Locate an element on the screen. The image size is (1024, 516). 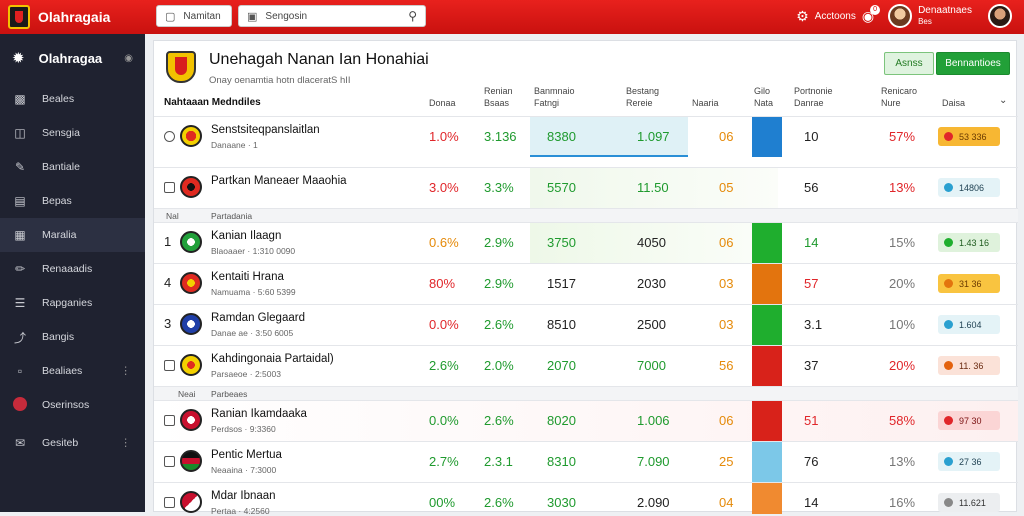
monitor-icon: ▩ is located at coordinates (20, 99).